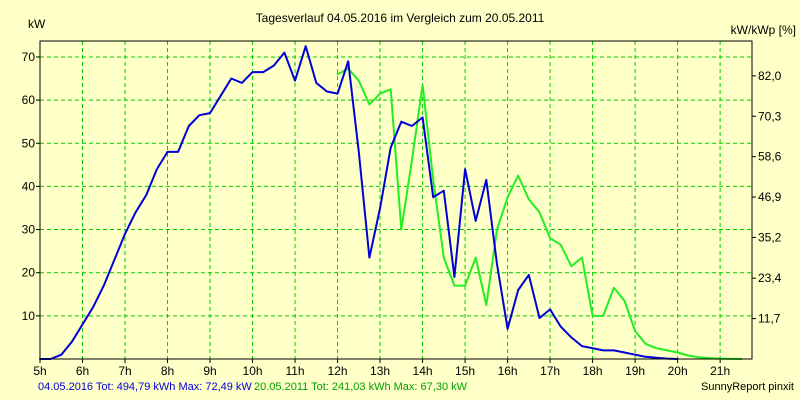 Image resolution: width=800 pixels, height=400 pixels. I want to click on x-tick-label: 9h, so click(209, 371).